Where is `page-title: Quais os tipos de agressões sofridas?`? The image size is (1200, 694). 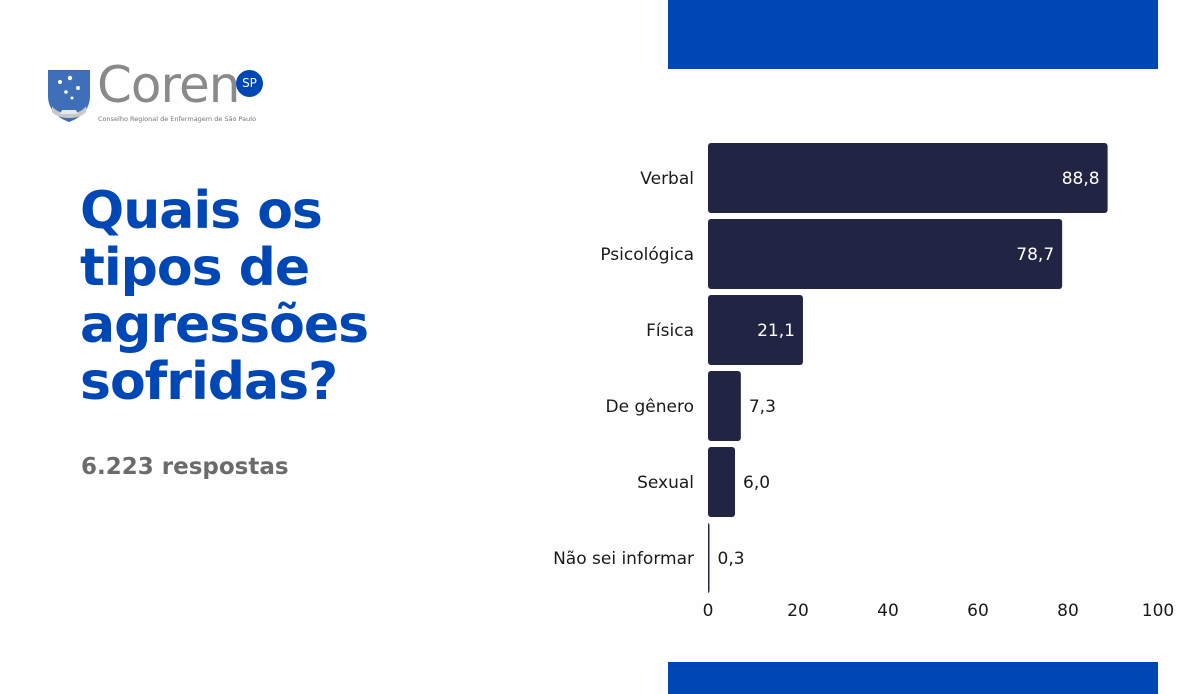 page-title: Quais os tipos de agressões sofridas? is located at coordinates (290, 297).